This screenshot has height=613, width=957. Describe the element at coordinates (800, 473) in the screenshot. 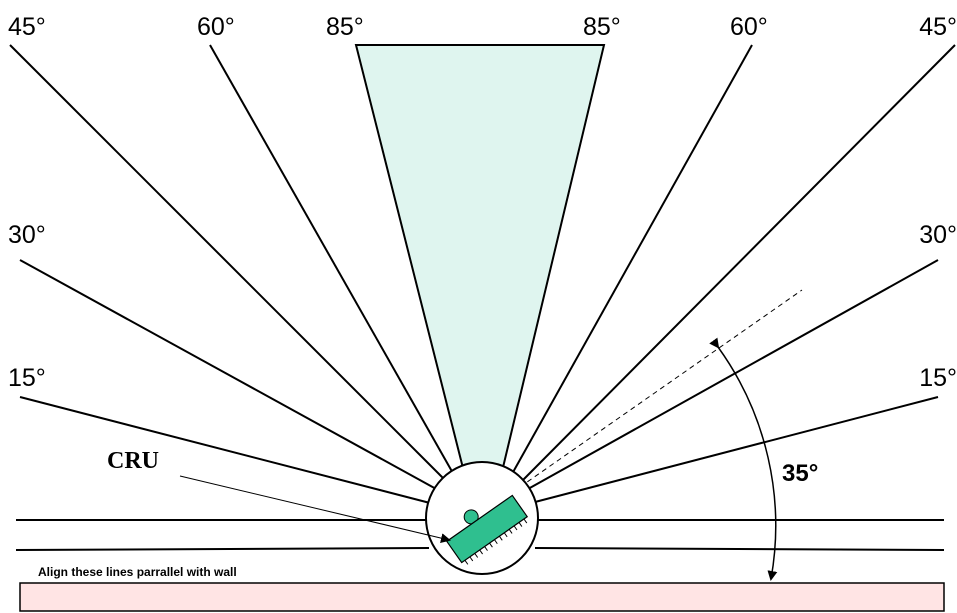

I see `tilt-angle-label: 35°` at that location.